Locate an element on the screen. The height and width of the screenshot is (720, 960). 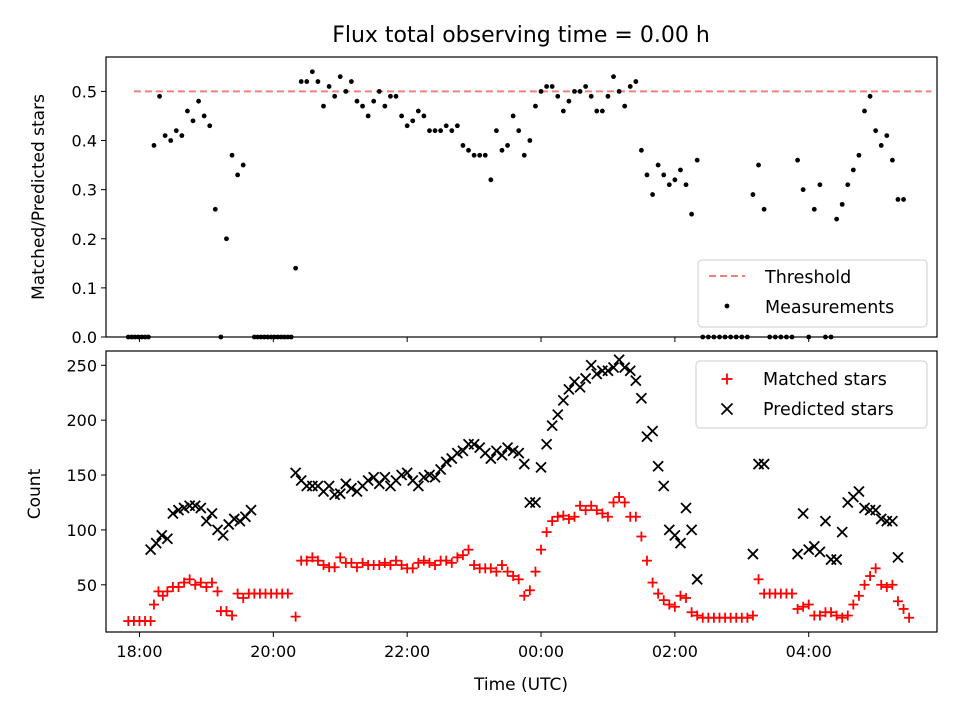
matched-stars-legend-label: Matched stars is located at coordinates (825, 380).